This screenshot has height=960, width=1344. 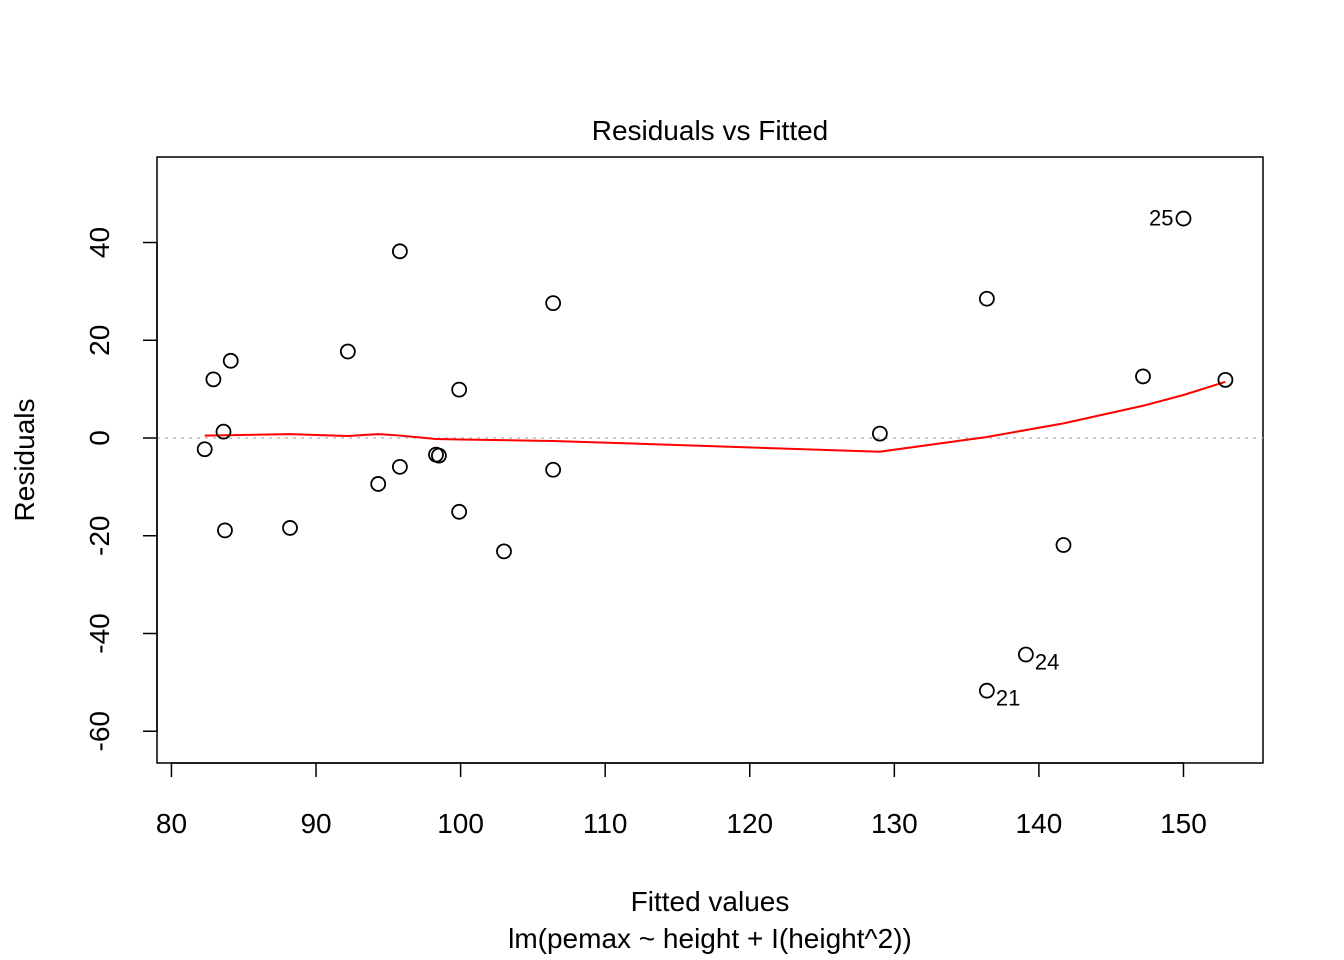 What do you see at coordinates (1039, 823) in the screenshot?
I see `x-tick-label: 140` at bounding box center [1039, 823].